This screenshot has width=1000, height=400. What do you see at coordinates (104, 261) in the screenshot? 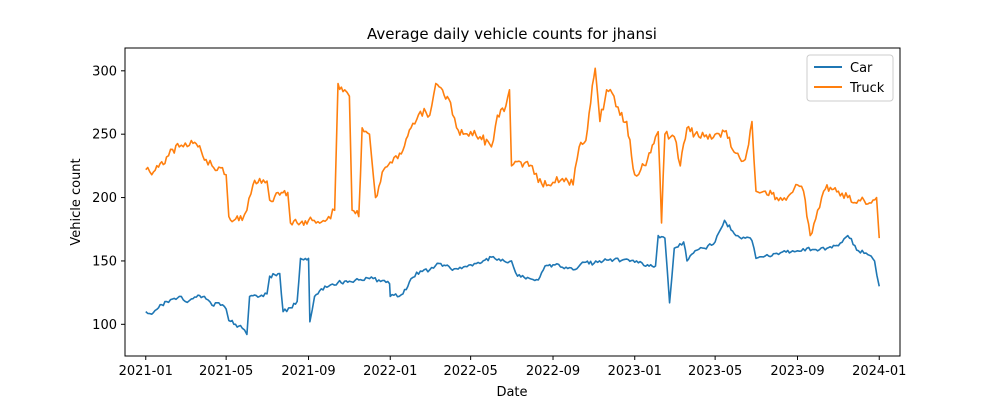
I see `y-tick-label: 150` at bounding box center [104, 261].